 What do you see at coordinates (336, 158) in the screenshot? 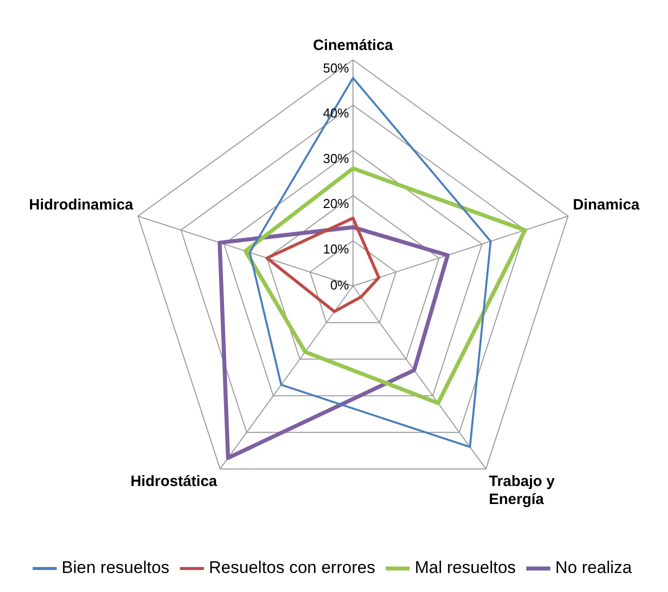
I see `y-tick-label: 30%` at bounding box center [336, 158].